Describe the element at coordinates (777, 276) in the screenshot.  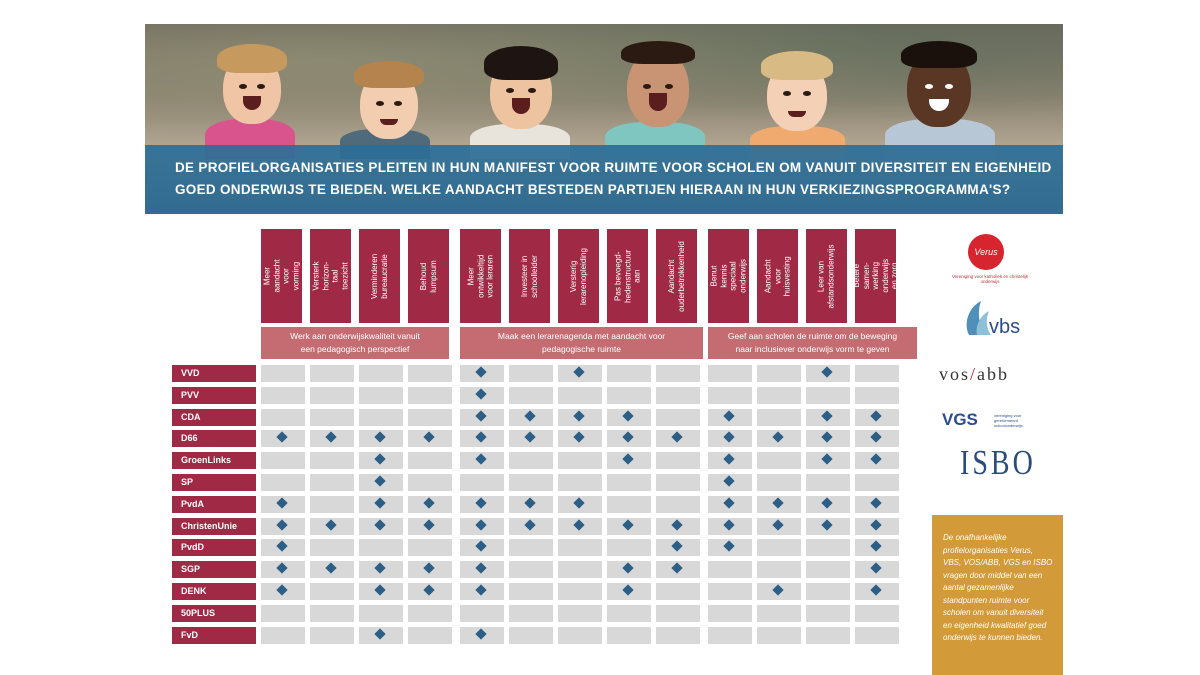
I see `column-header-label: Aandacht voor huisvesting` at that location.